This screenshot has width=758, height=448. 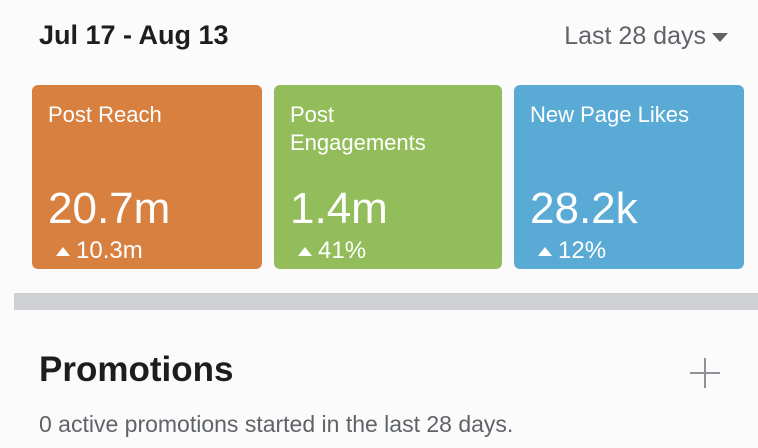 What do you see at coordinates (147, 177) in the screenshot?
I see `card-post-reach: Post Reach 20.7m 10.3m` at bounding box center [147, 177].